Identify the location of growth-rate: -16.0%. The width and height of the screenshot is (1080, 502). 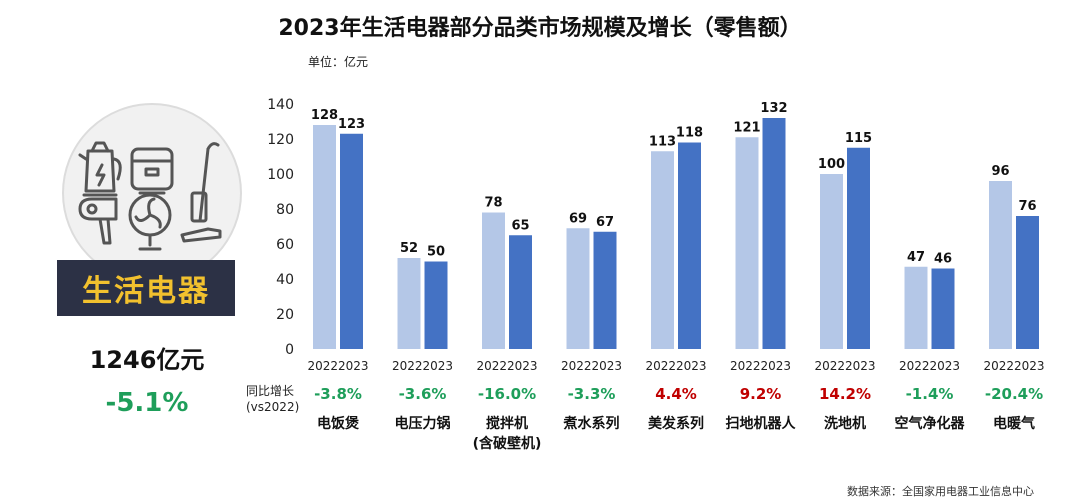
(507, 394).